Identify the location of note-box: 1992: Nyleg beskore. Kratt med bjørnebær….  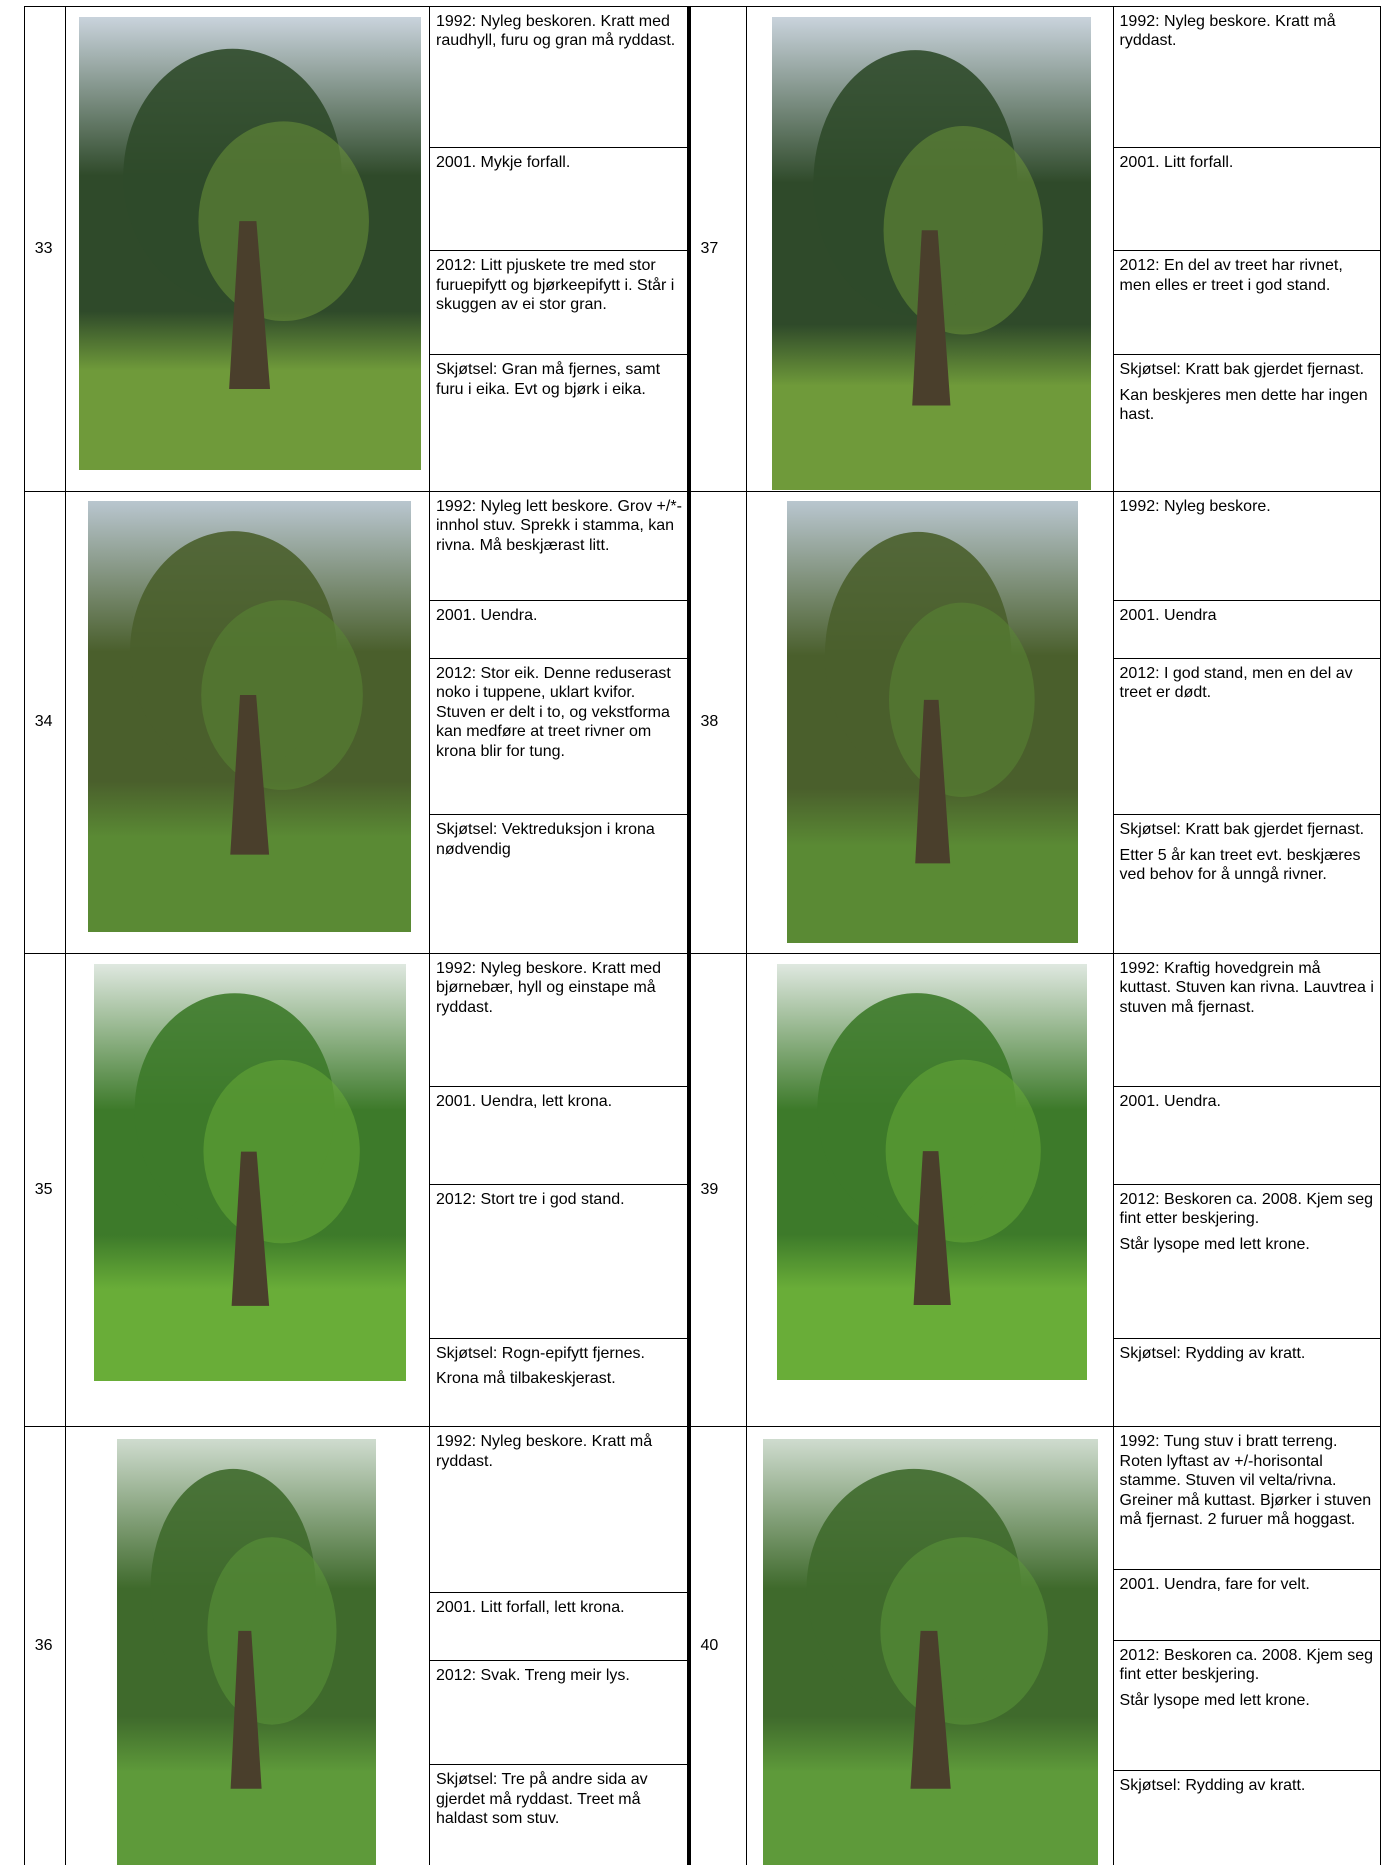
(560, 1021).